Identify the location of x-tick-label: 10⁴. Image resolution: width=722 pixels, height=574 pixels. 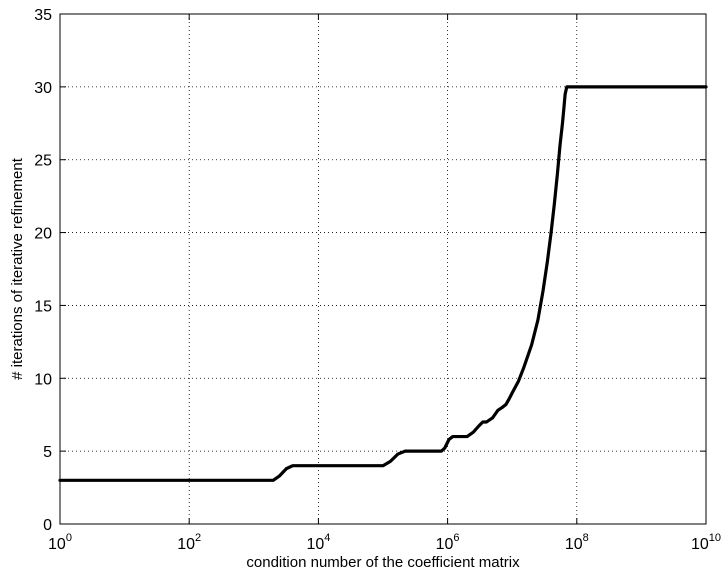
(318, 542).